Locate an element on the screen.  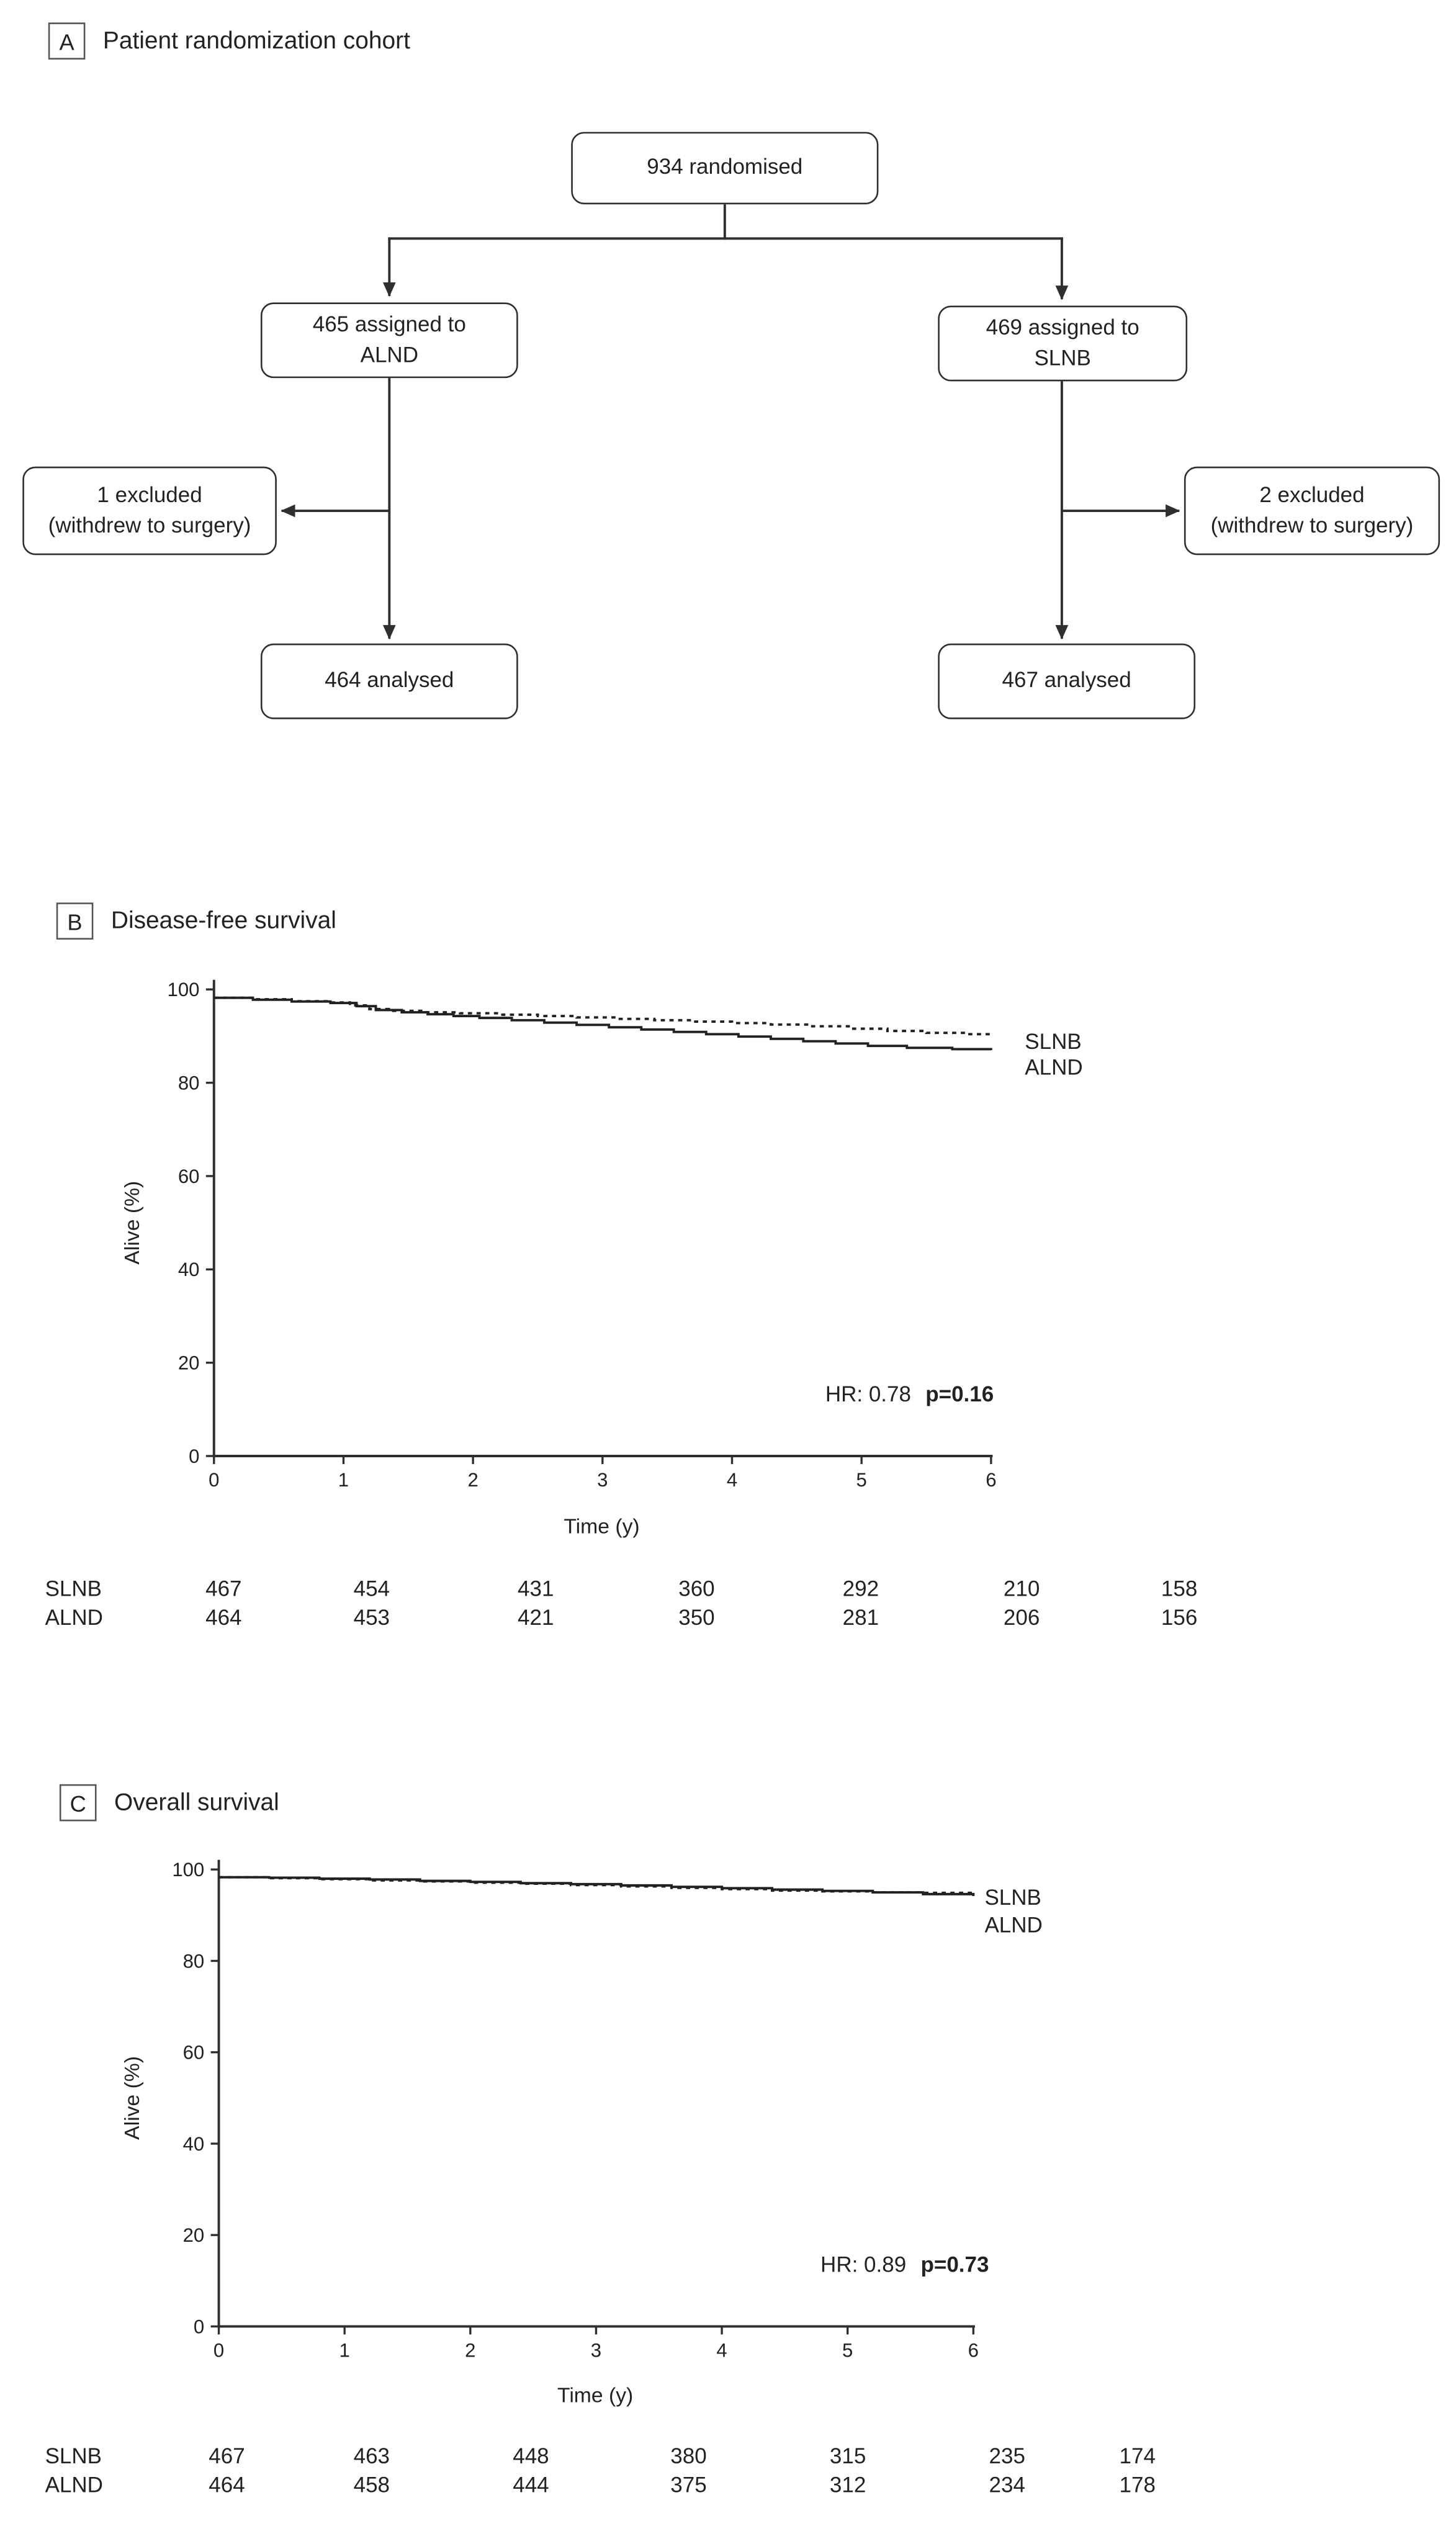
risk-value-alnd-t4: 312 is located at coordinates (847, 2484).